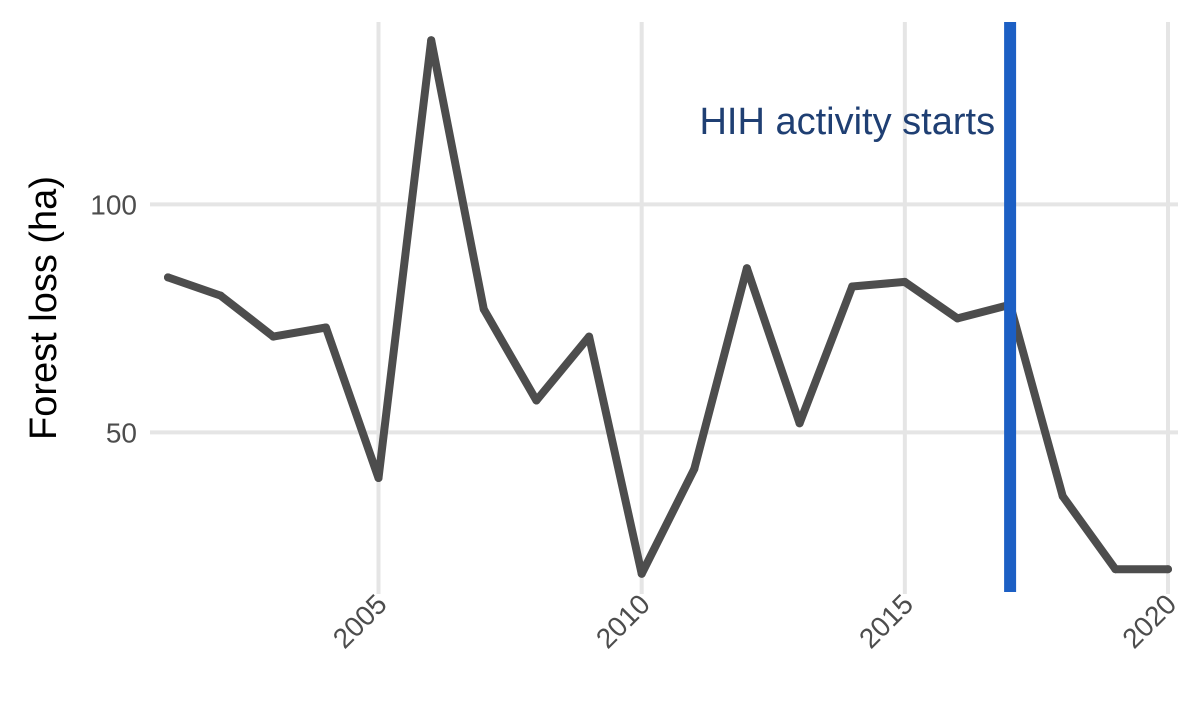 The height and width of the screenshot is (720, 1200). What do you see at coordinates (847, 122) in the screenshot?
I see `annotation-label: HIH activity starts` at bounding box center [847, 122].